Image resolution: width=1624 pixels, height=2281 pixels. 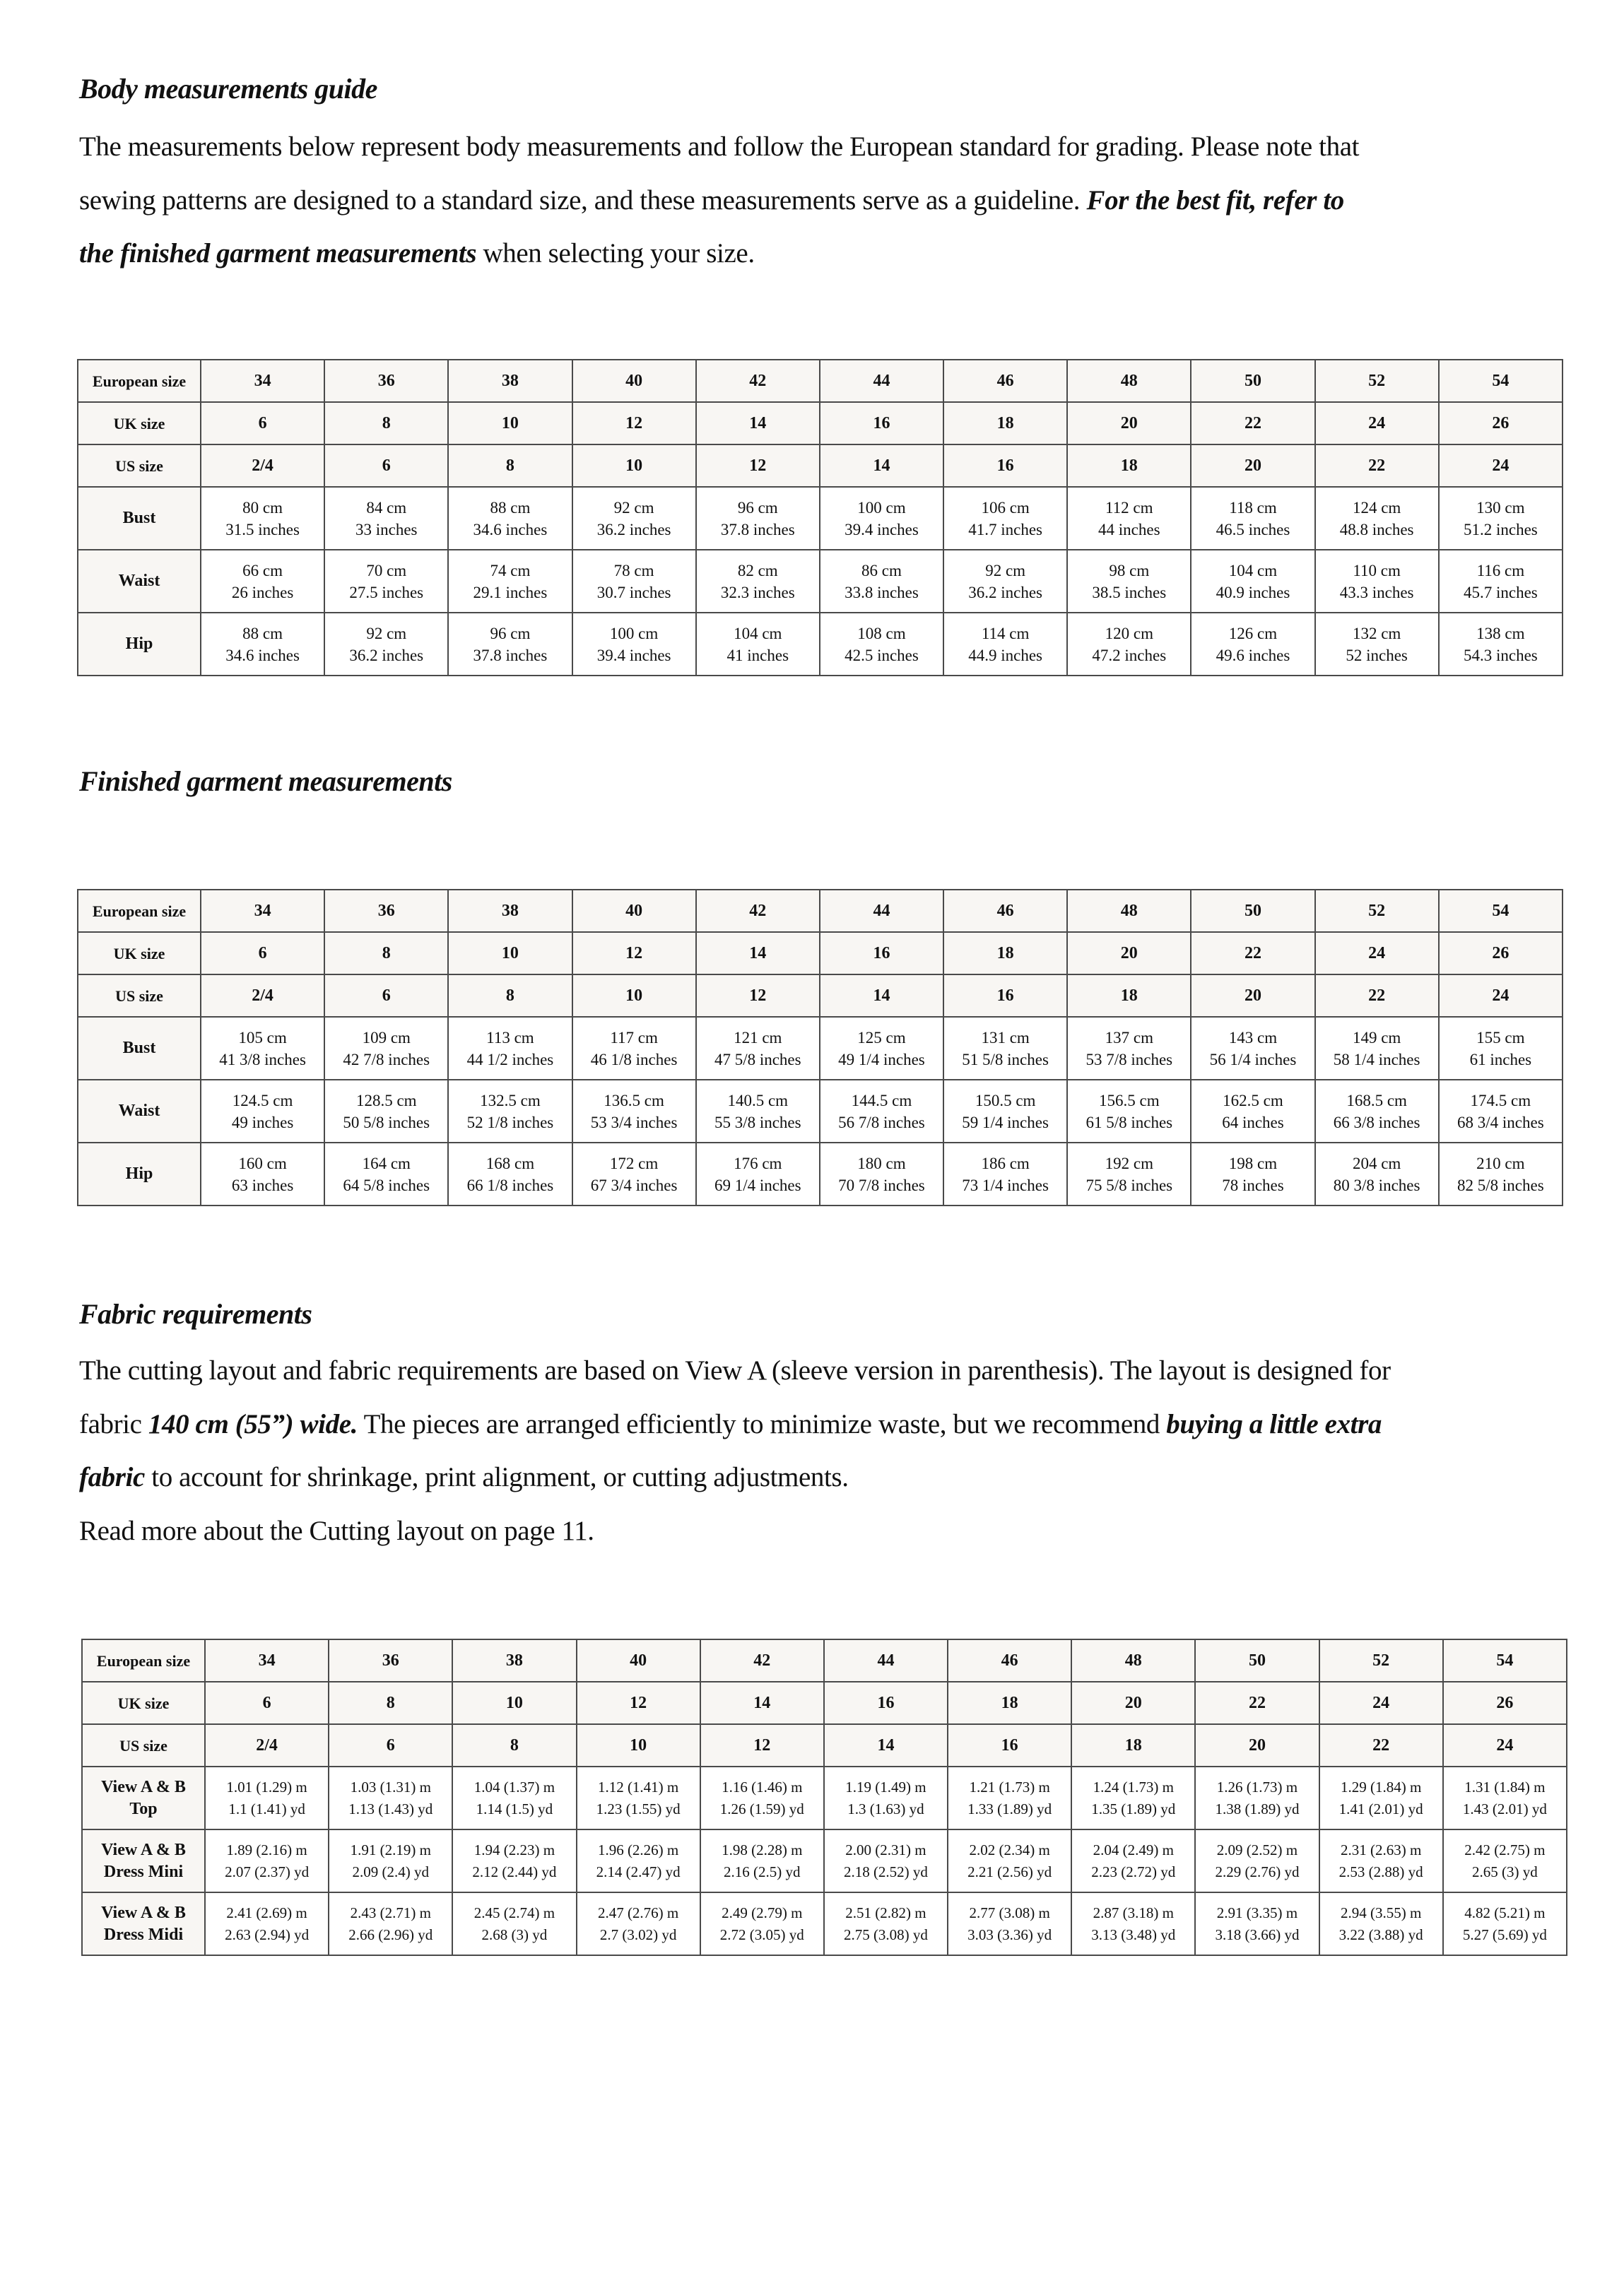 I want to click on metric-value: 1.26 (1.73) m, so click(x=1257, y=1787).